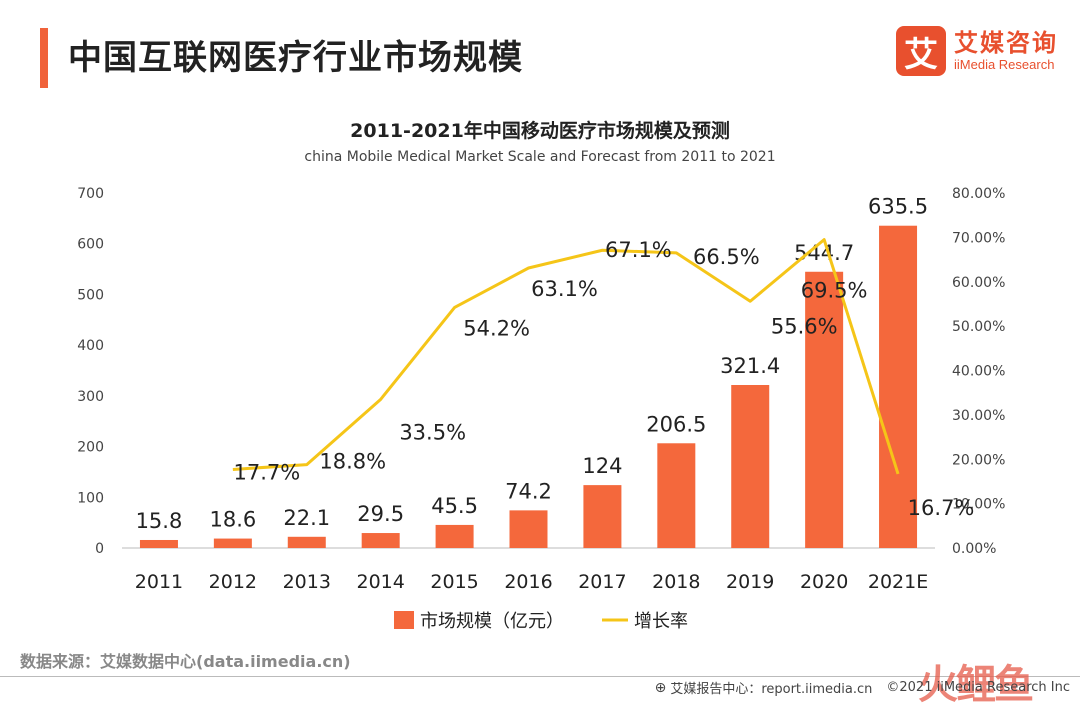 The height and width of the screenshot is (710, 1080). I want to click on x-tick-label: 2012, so click(233, 582).